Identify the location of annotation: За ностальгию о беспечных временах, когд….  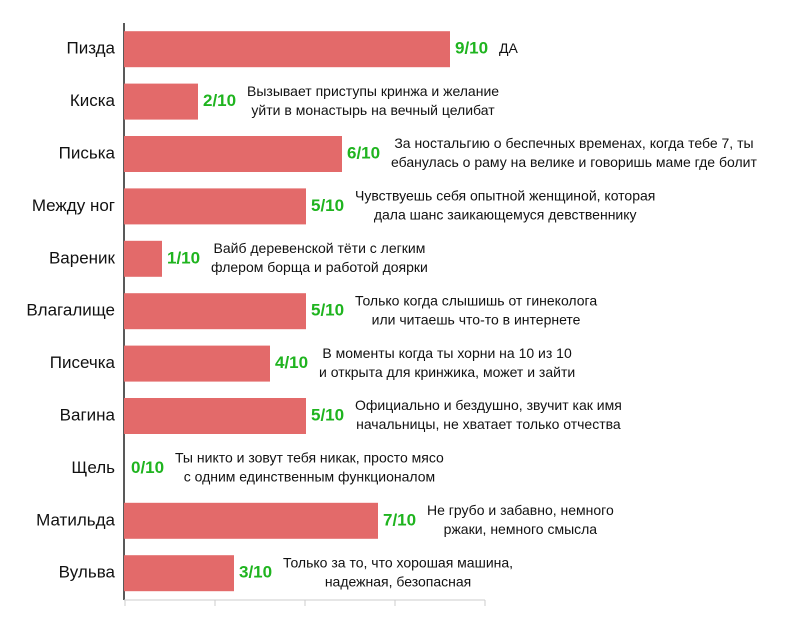
(574, 152).